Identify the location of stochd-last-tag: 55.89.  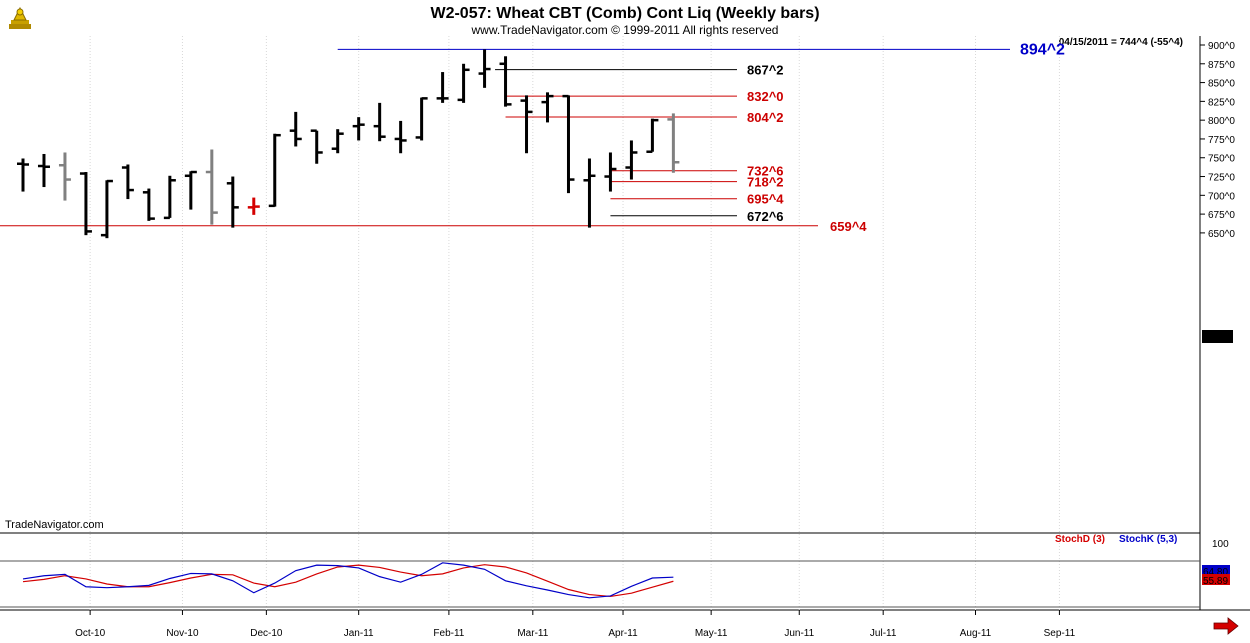
(1215, 581).